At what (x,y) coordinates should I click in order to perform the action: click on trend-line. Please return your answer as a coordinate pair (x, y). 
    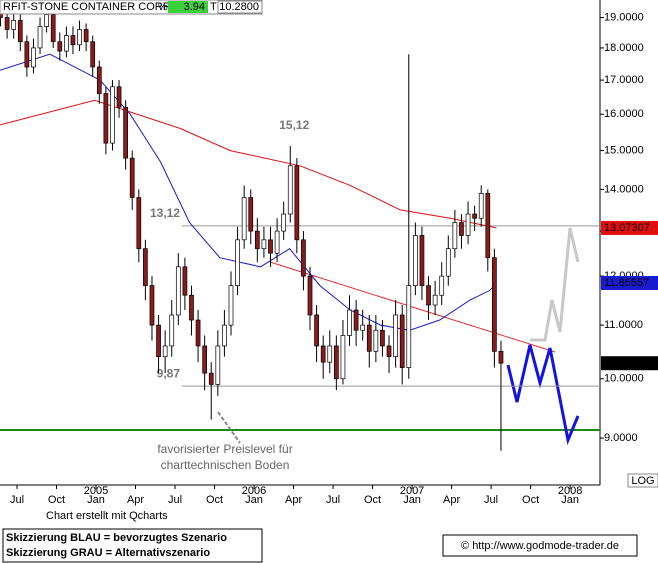
    Looking at the image, I should click on (412, 307).